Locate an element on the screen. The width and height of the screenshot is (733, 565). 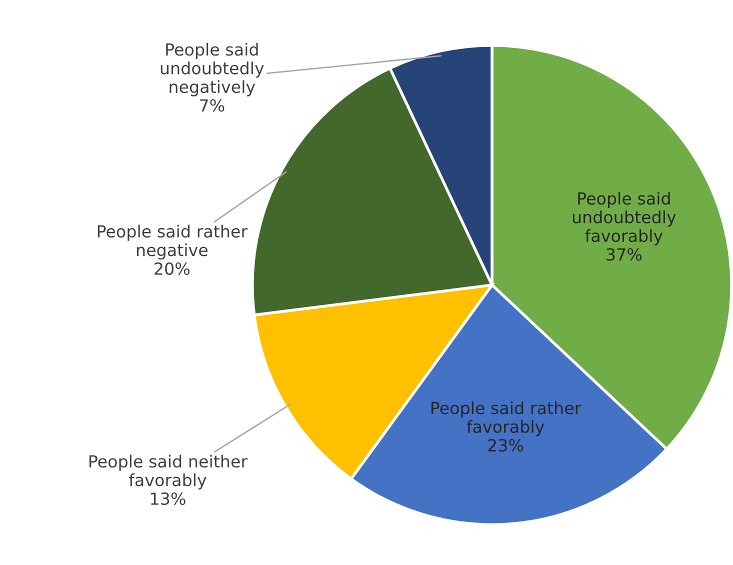
slice-label: People said undoubtedly negatively is located at coordinates (212, 69).